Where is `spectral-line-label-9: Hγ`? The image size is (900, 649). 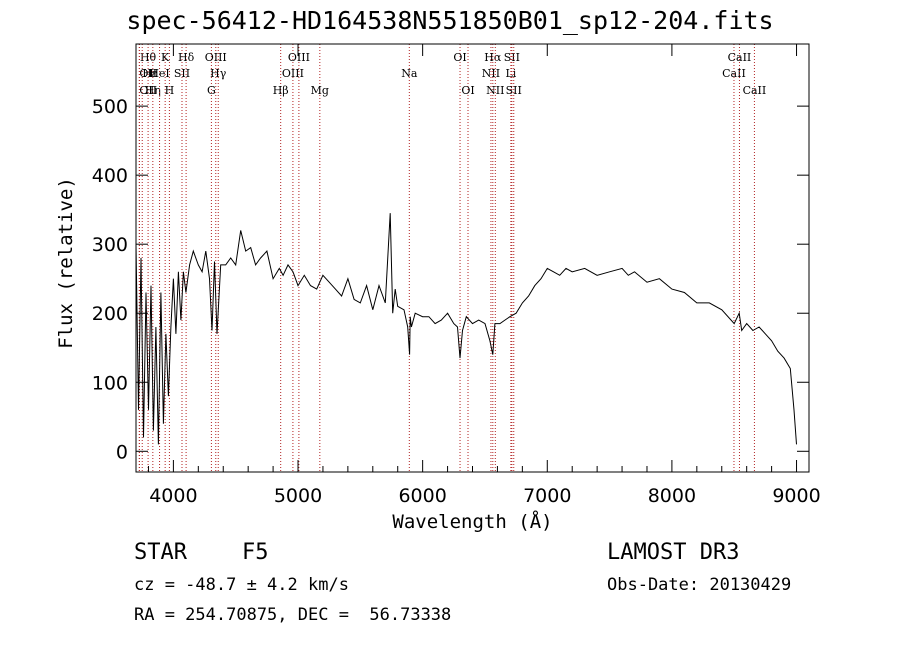 spectral-line-label-9: Hγ is located at coordinates (218, 73).